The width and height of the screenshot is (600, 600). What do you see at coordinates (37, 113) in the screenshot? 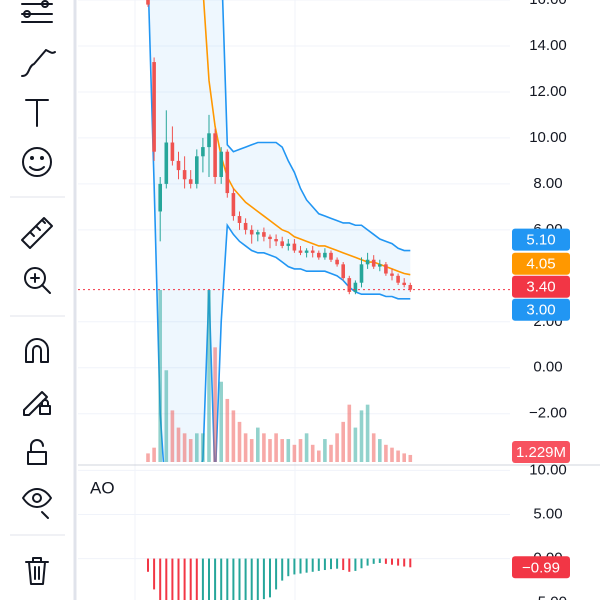
I see `text-tool` at bounding box center [37, 113].